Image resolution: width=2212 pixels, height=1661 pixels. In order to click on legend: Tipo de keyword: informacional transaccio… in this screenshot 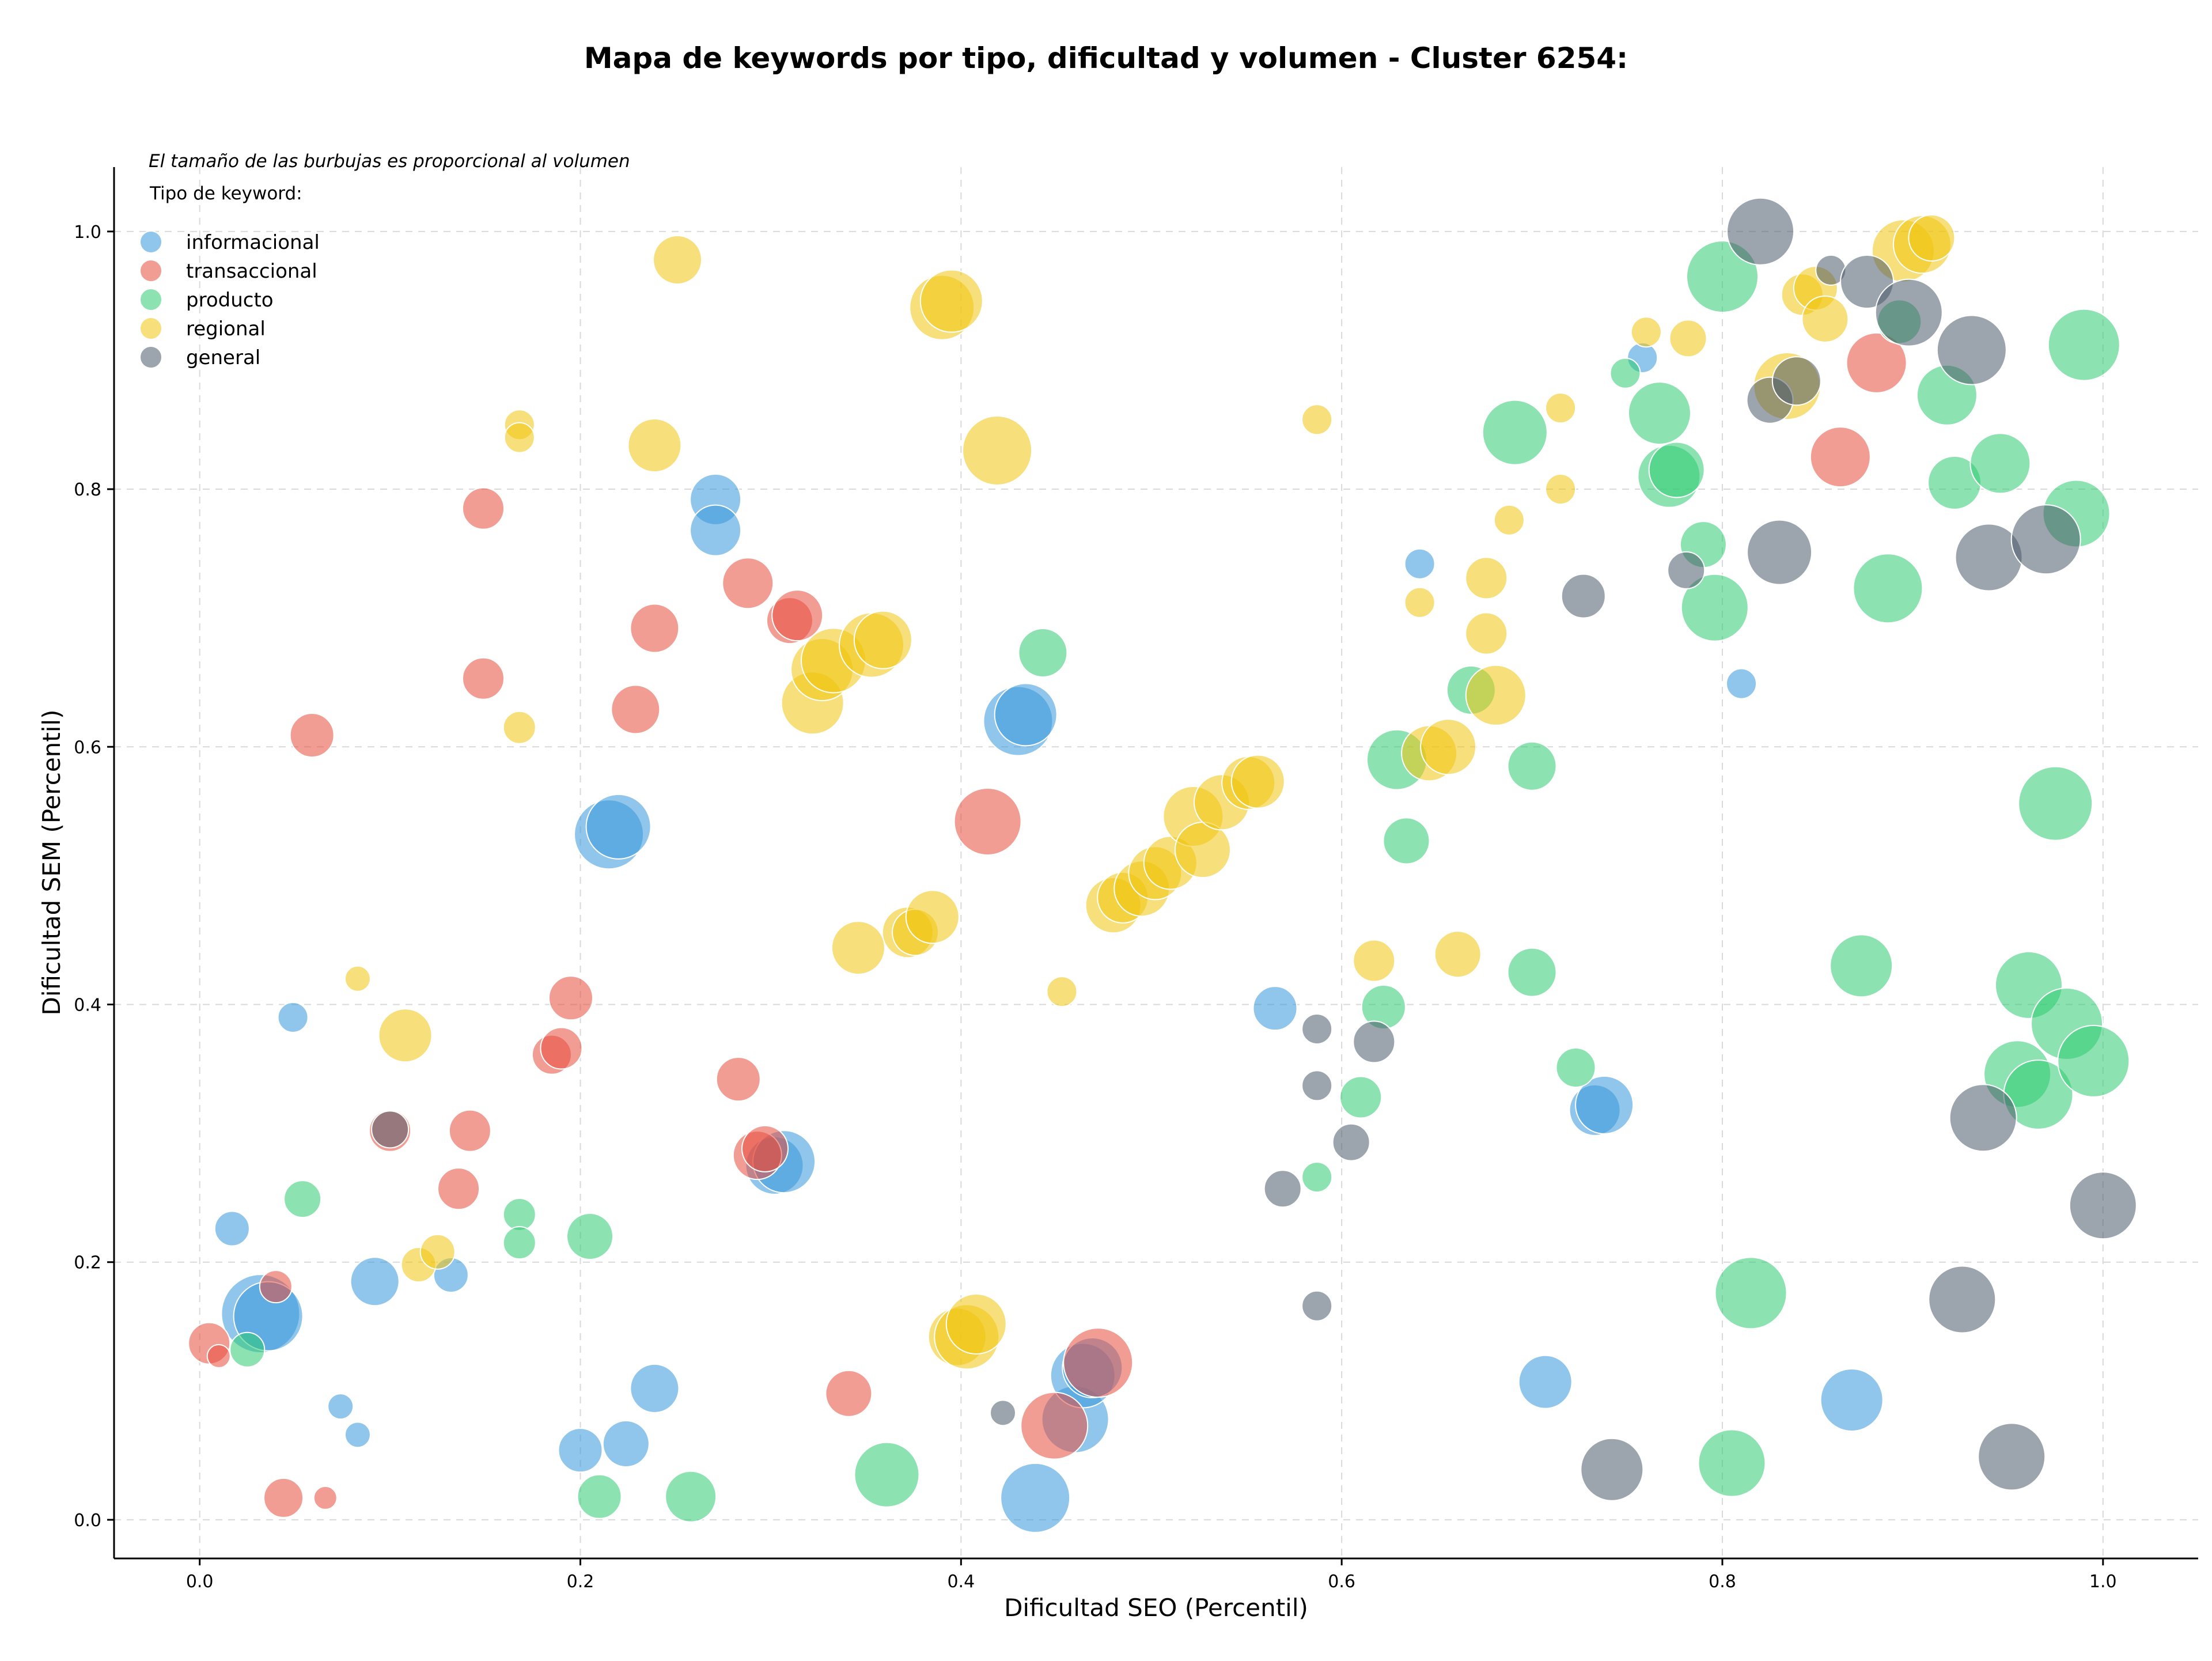, I will do `click(229, 276)`.